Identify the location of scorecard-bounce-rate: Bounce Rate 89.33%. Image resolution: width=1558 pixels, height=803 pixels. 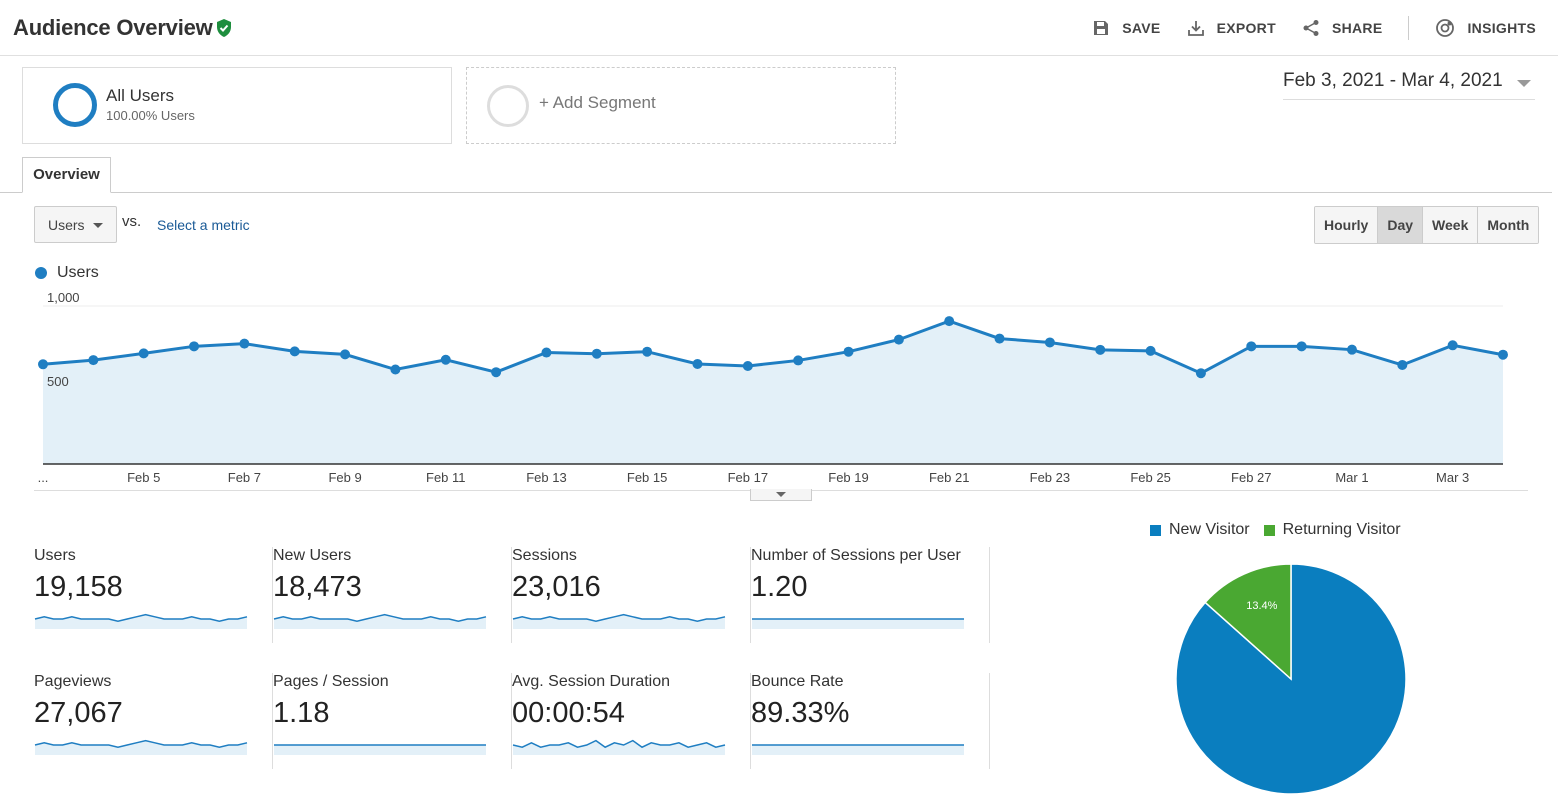
(870, 723).